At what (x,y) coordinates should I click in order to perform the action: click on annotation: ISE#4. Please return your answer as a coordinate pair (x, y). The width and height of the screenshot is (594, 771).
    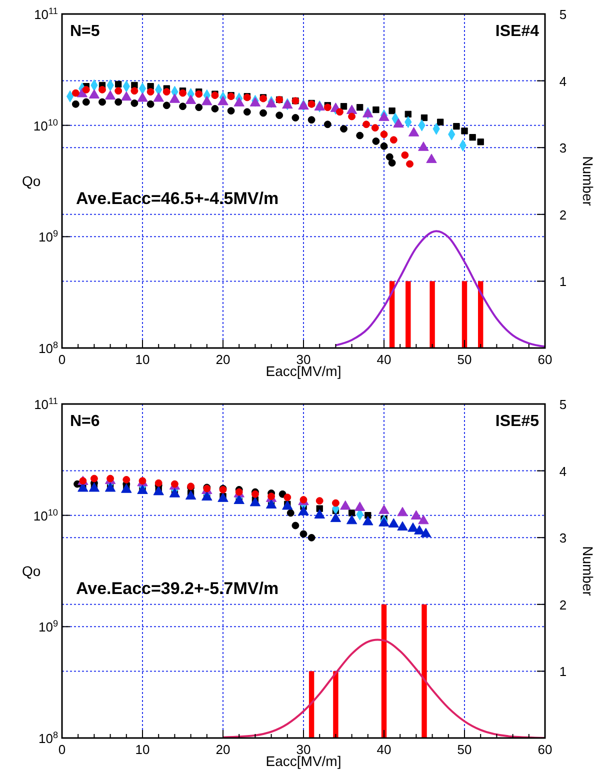
    Looking at the image, I should click on (517, 31).